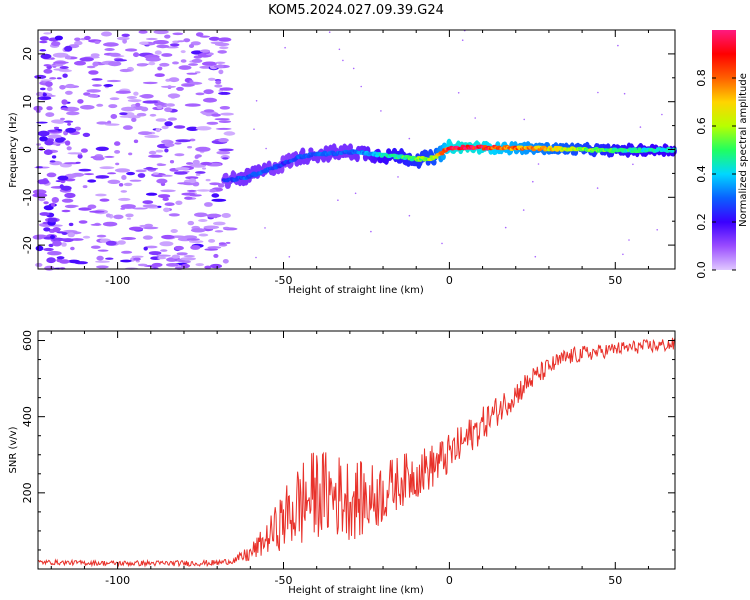  Describe the element at coordinates (356, 290) in the screenshot. I see `spectrogram-x-label: Height of straight line (km)` at that location.